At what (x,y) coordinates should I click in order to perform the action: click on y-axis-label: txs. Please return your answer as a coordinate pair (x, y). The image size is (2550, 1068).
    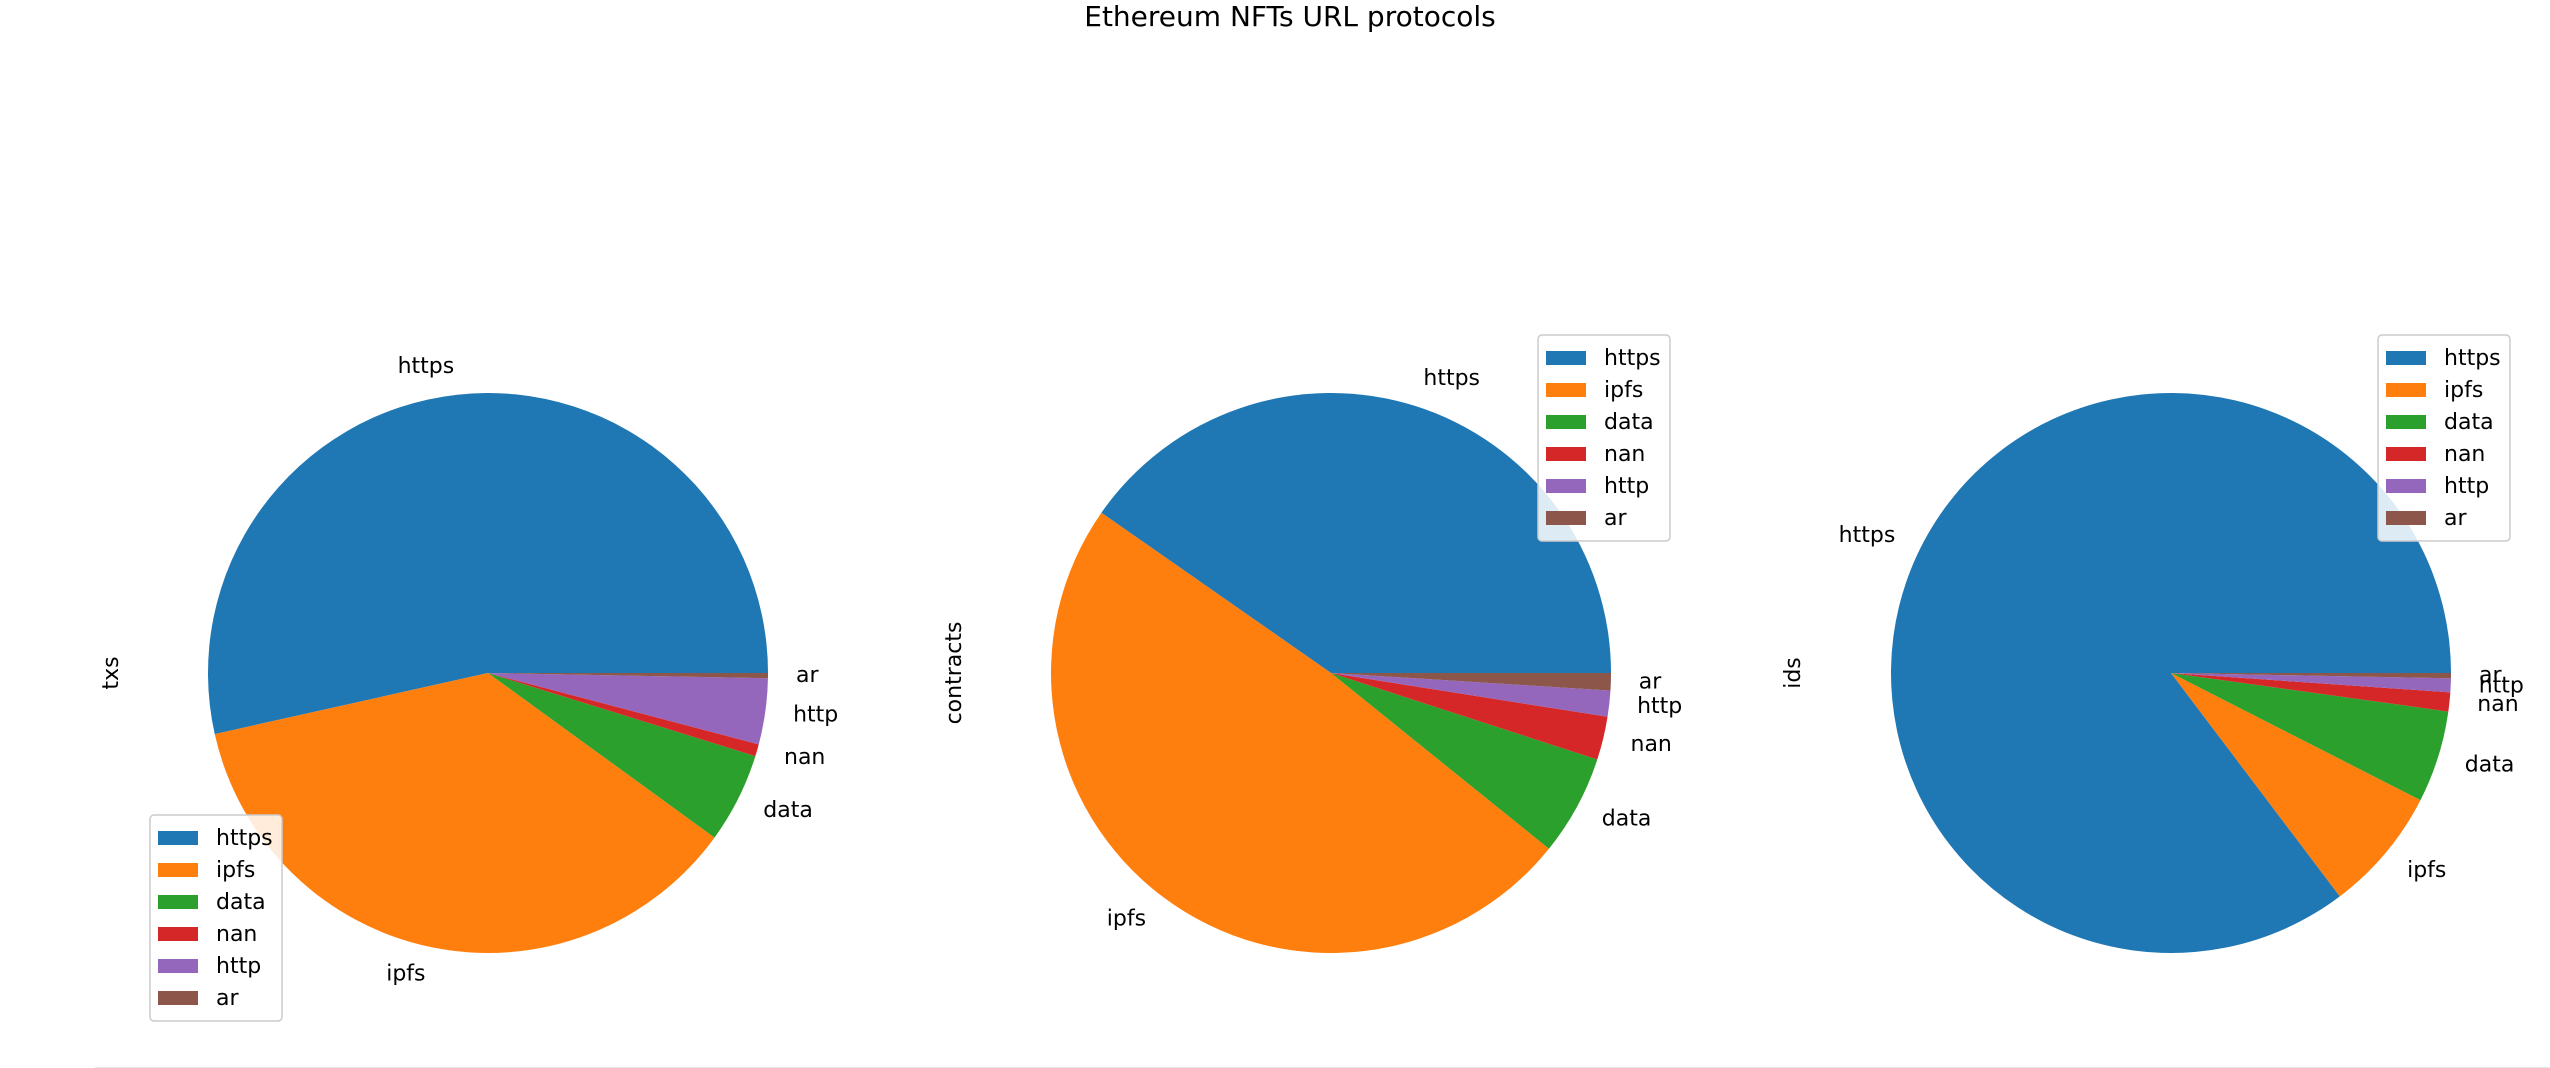
    Looking at the image, I should click on (111, 672).